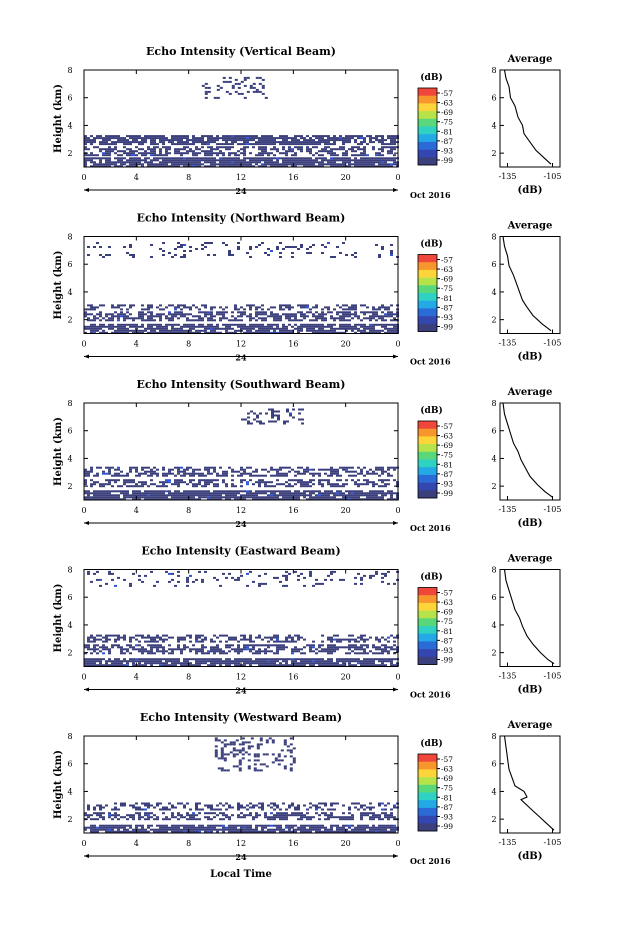 This screenshot has height=929, width=618. Describe the element at coordinates (530, 559) in the screenshot. I see `average-title: Average` at that location.